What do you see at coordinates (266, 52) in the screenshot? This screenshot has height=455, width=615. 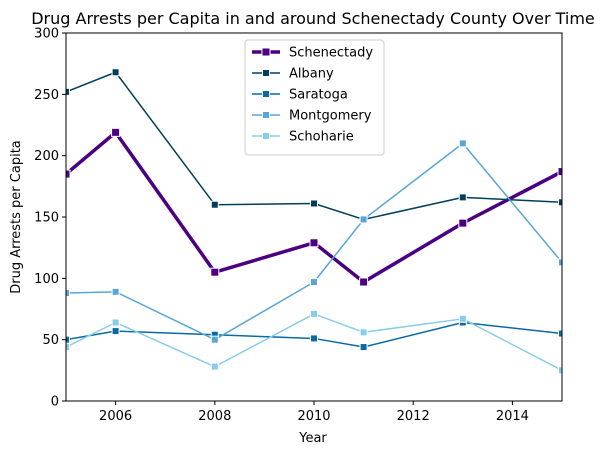 I see `legend-marker-schenectady` at bounding box center [266, 52].